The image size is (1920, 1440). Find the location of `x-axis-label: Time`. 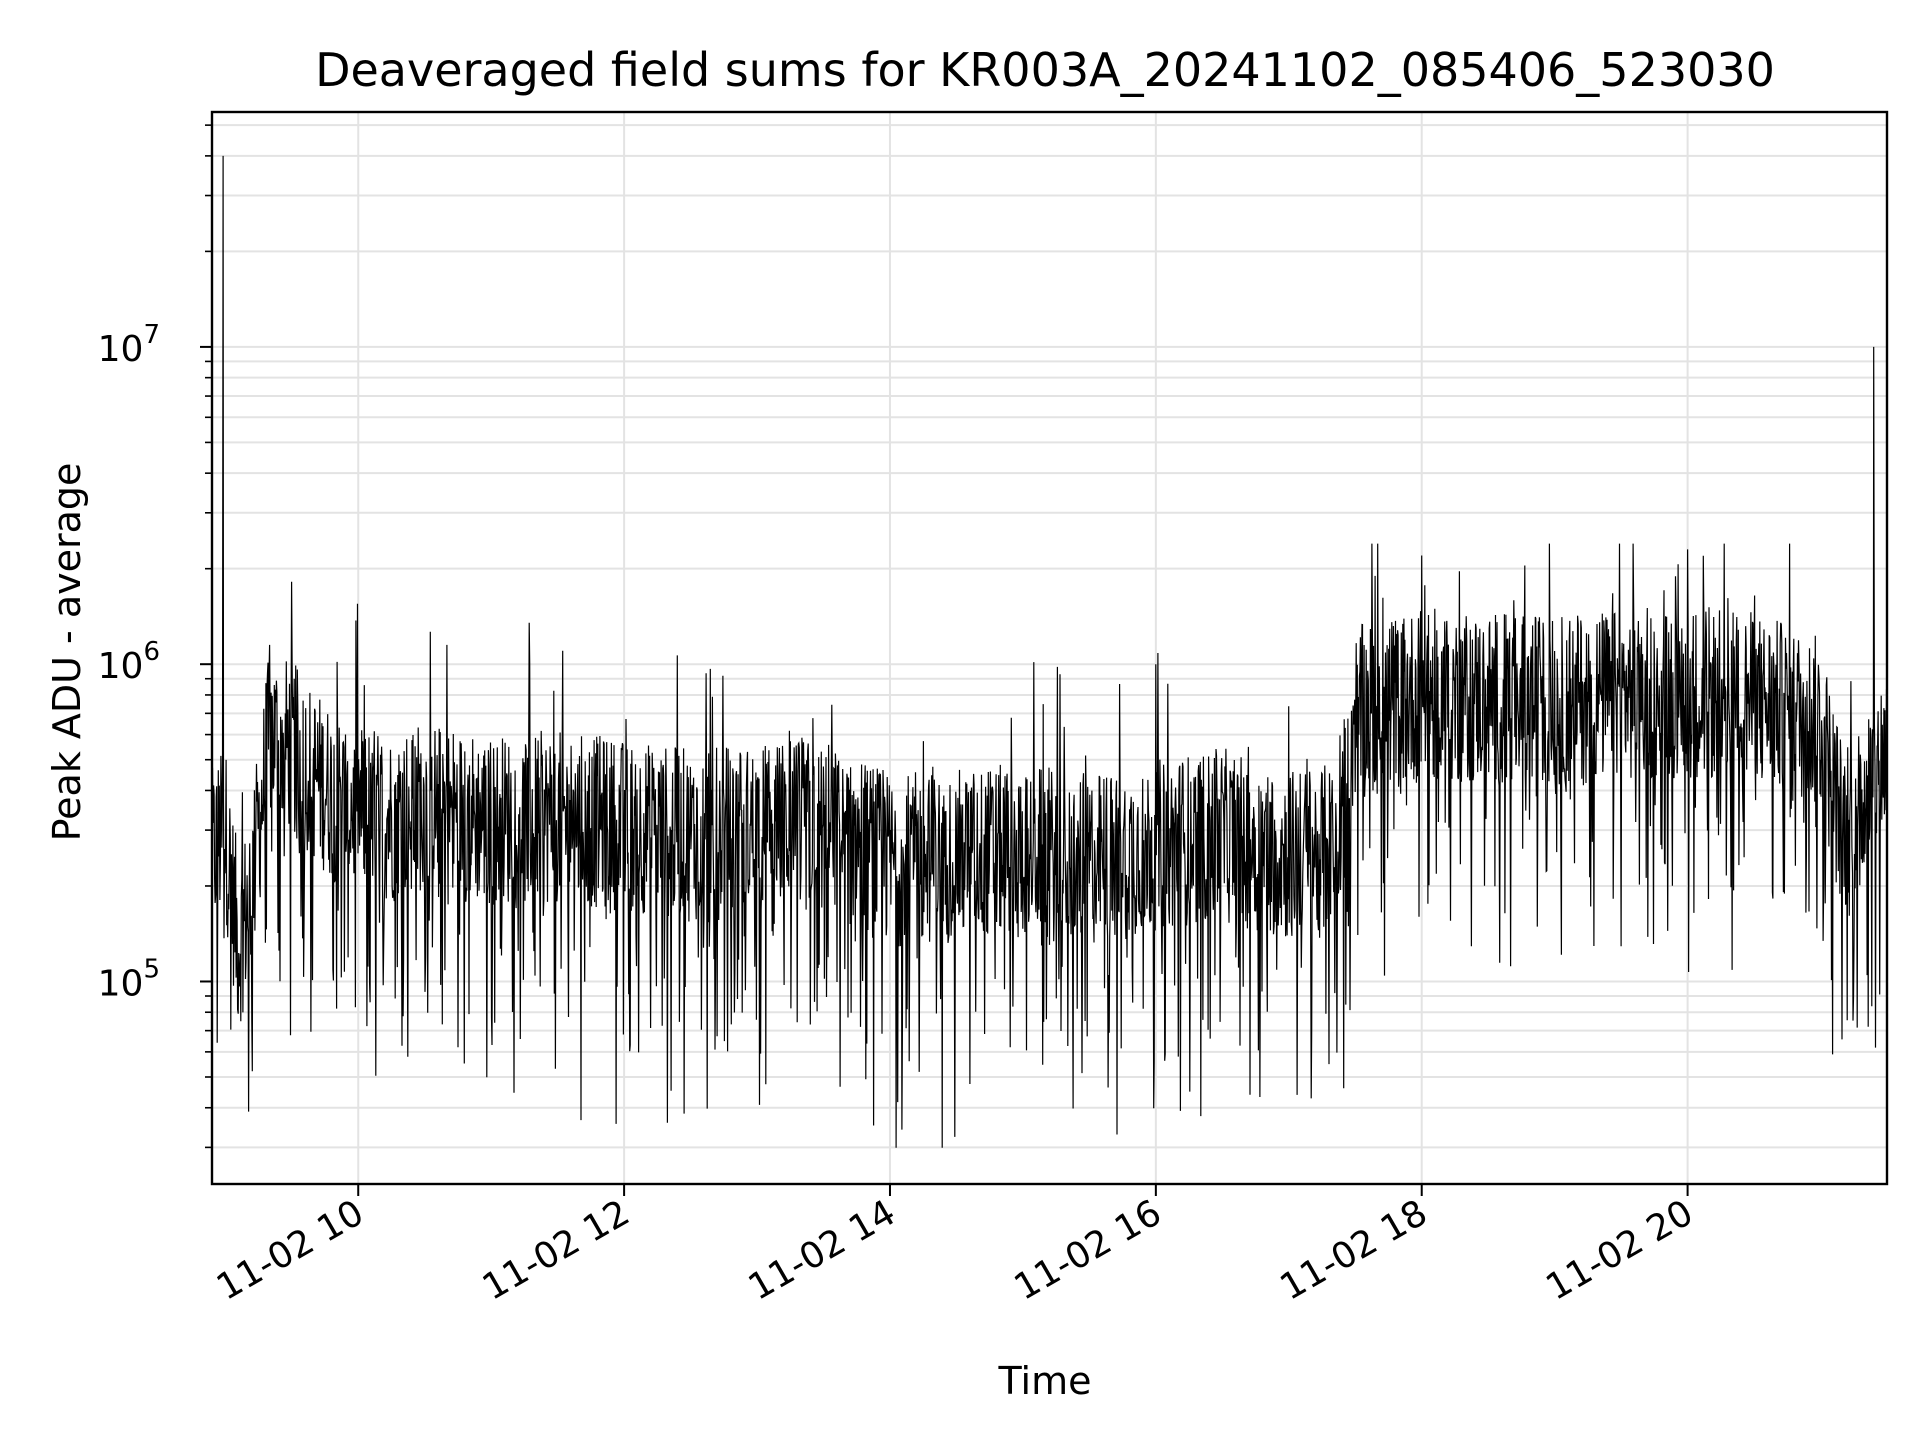

x-axis-label: Time is located at coordinates (1045, 1381).